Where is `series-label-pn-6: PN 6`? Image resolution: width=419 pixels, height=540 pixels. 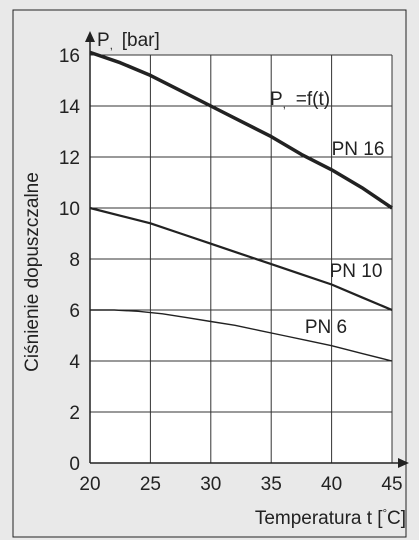
series-label-pn-6: PN 6 is located at coordinates (326, 327).